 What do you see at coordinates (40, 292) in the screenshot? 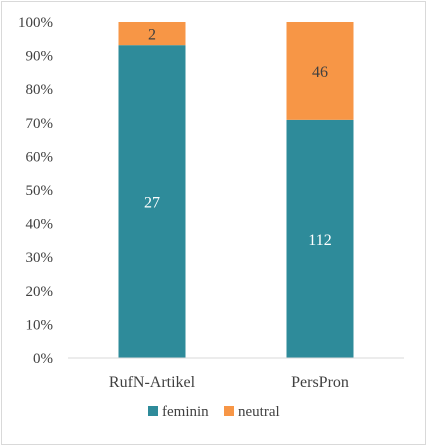
I see `y-tick-label: 20%` at bounding box center [40, 292].